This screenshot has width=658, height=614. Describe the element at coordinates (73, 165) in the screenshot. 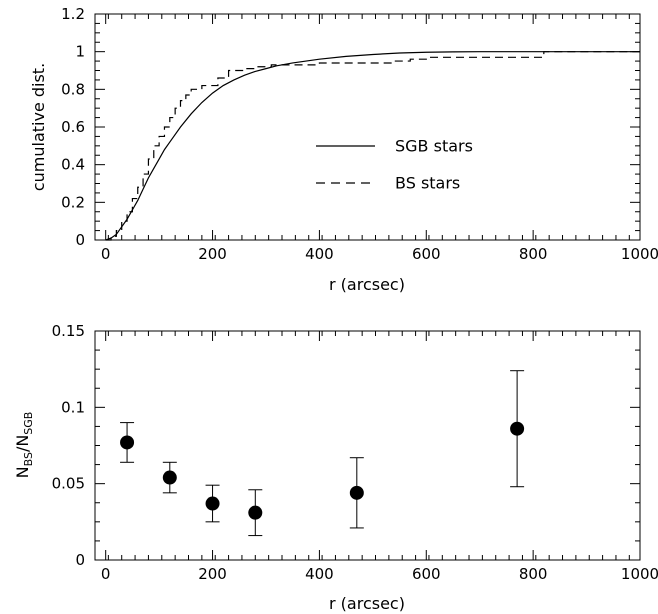

I see `y-tick-label: 0.4` at that location.